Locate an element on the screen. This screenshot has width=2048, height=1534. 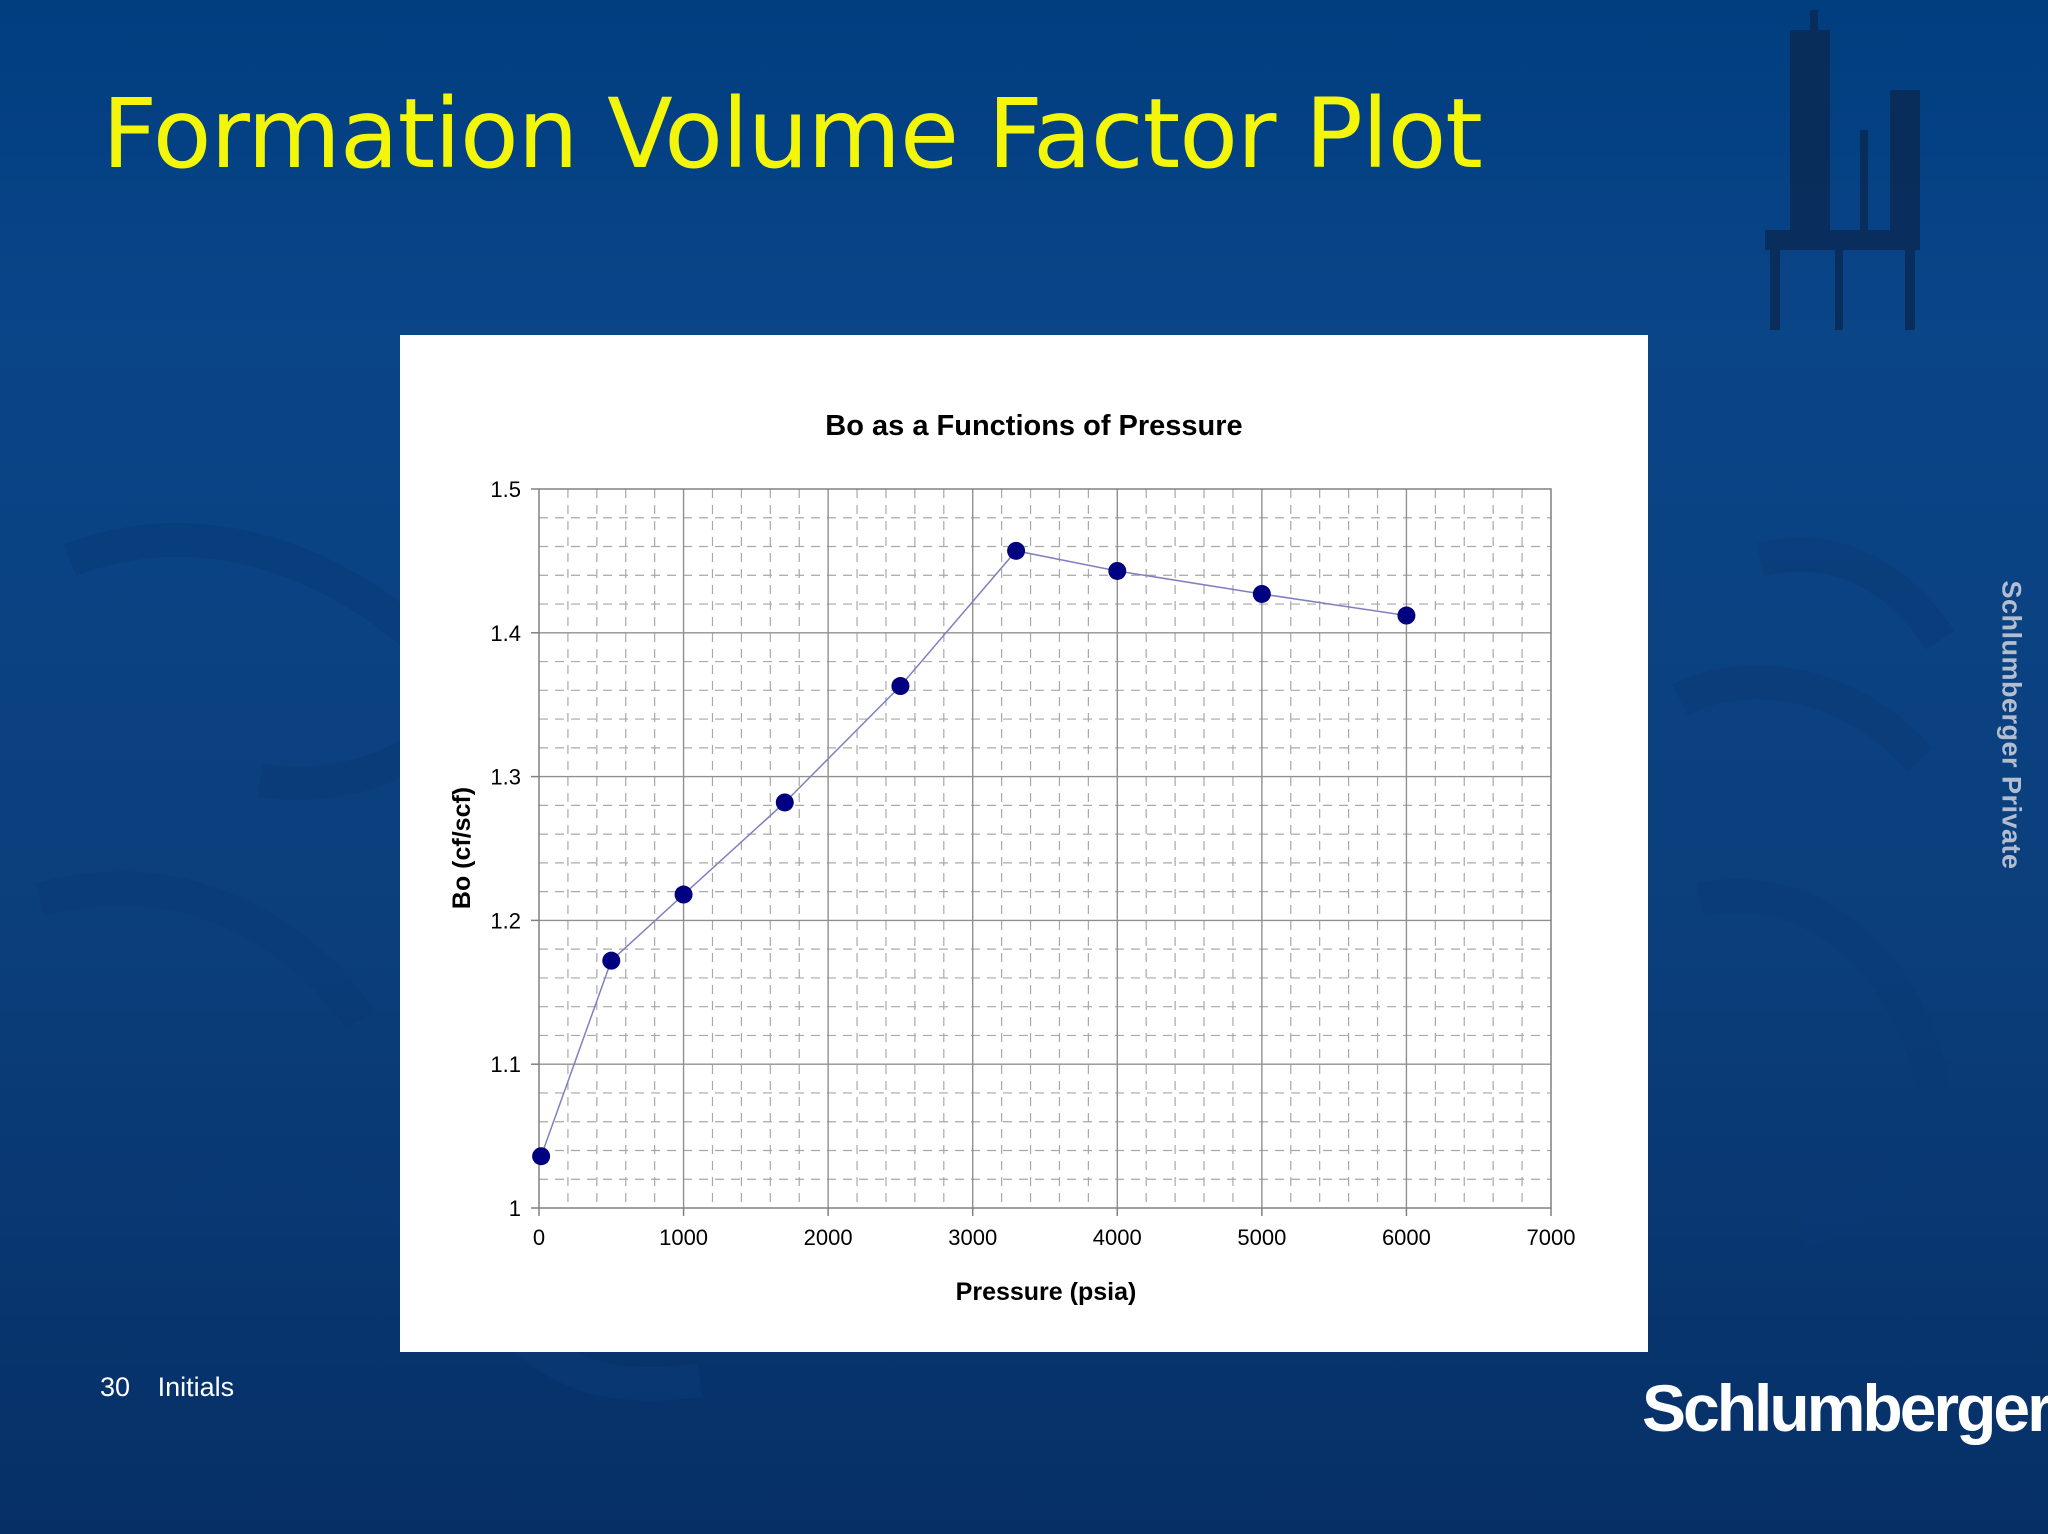
x-tick-label: 6000 is located at coordinates (1406, 1237).